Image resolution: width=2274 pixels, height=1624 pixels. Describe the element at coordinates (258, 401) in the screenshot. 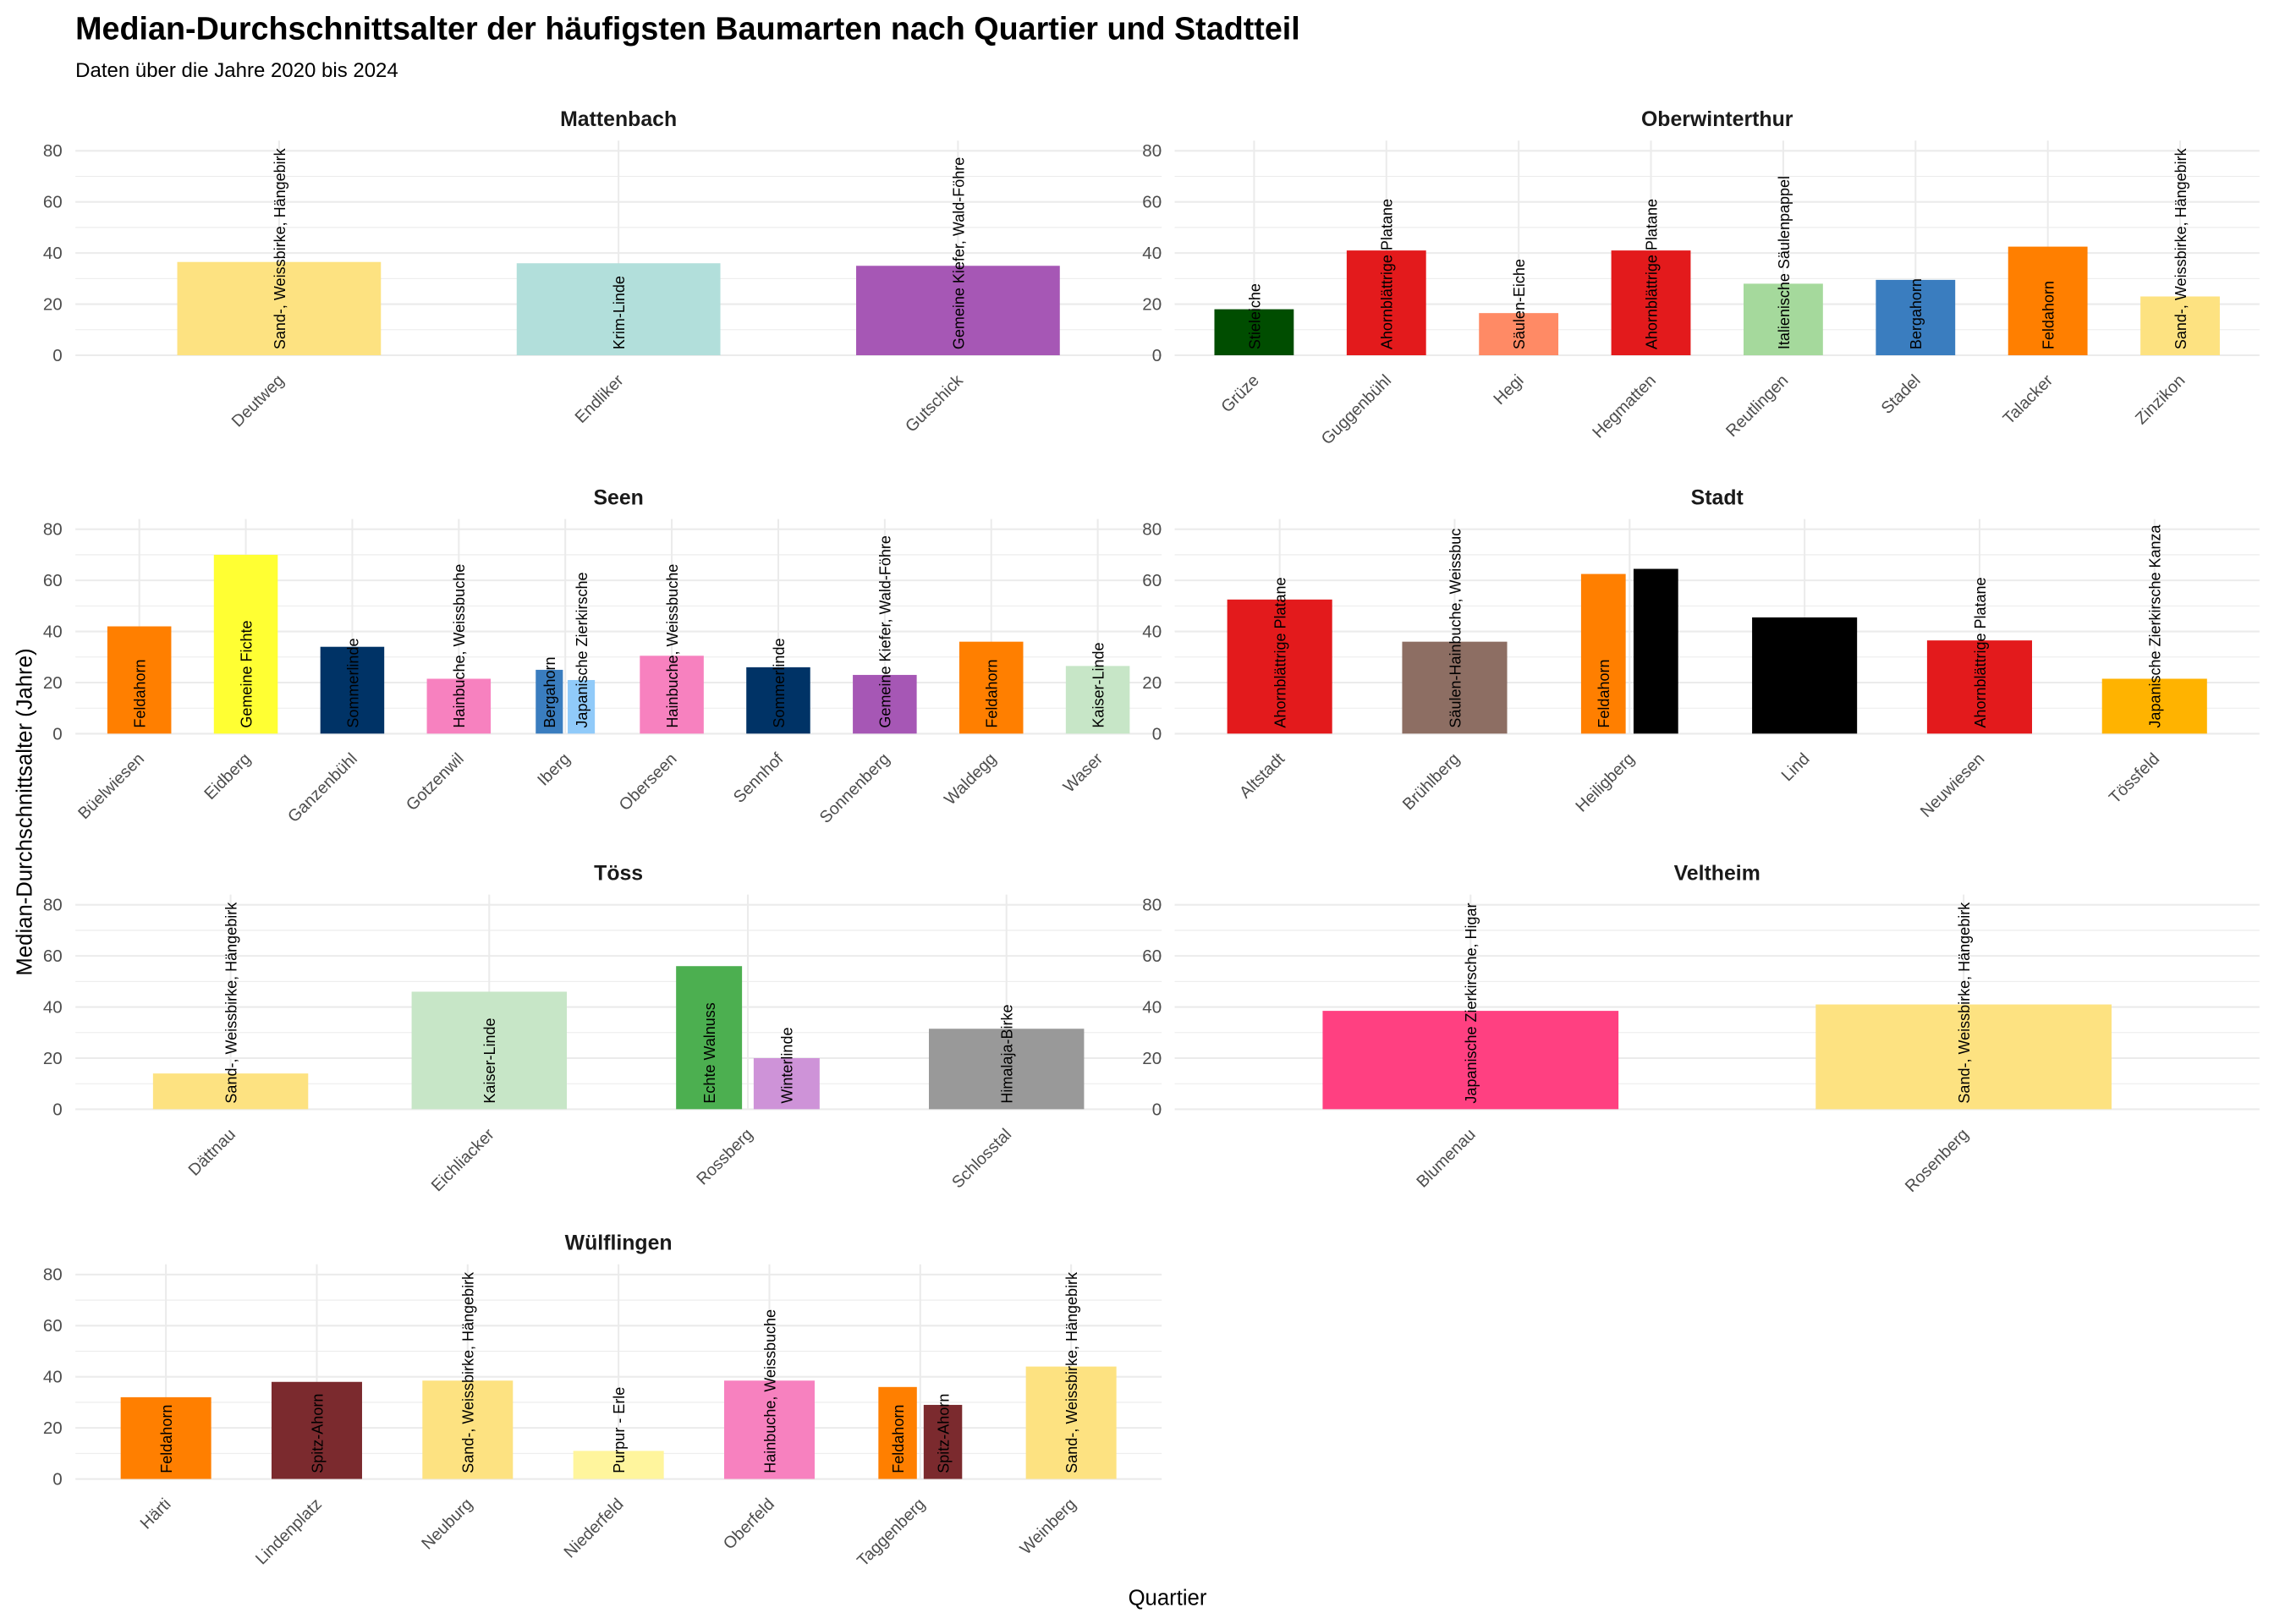

I see `x-tick-label: Deutweg` at that location.